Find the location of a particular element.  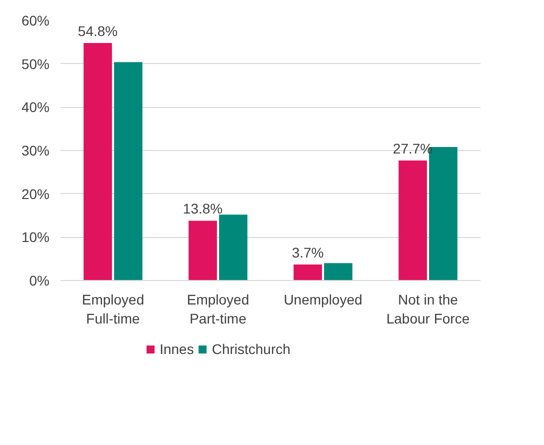

x-tick-label: Employed Part-time is located at coordinates (218, 309).